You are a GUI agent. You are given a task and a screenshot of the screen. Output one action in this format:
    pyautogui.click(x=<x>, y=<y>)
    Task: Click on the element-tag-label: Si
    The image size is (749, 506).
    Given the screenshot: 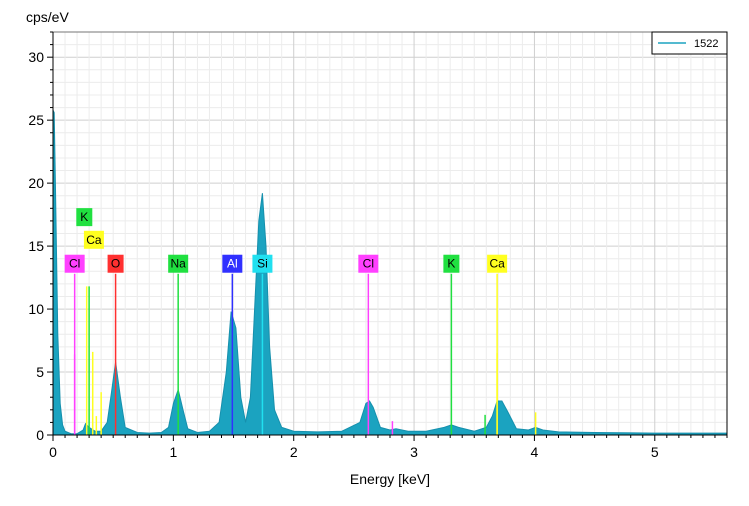 What is the action you would take?
    pyautogui.click(x=262, y=264)
    